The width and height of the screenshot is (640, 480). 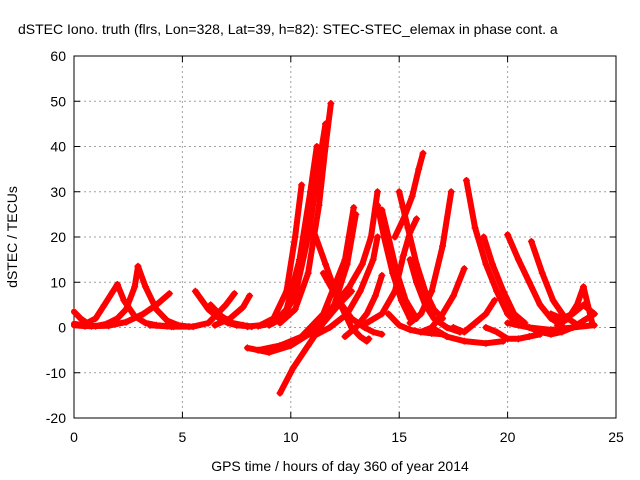 I want to click on series-arc9, so click(x=232, y=310).